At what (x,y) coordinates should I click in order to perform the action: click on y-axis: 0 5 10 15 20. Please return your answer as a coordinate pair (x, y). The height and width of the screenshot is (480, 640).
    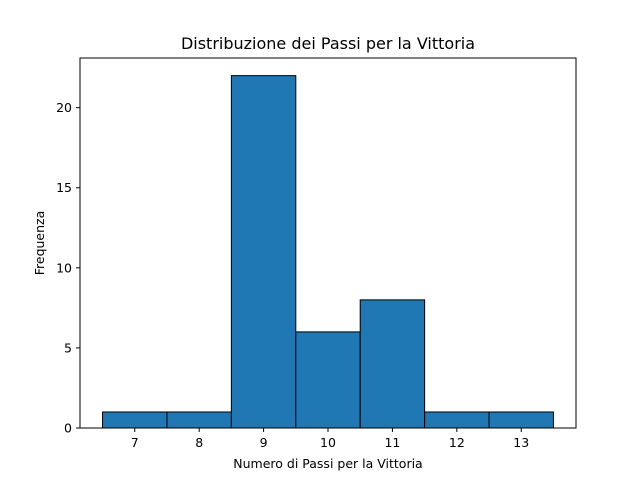
    Looking at the image, I should click on (68, 268).